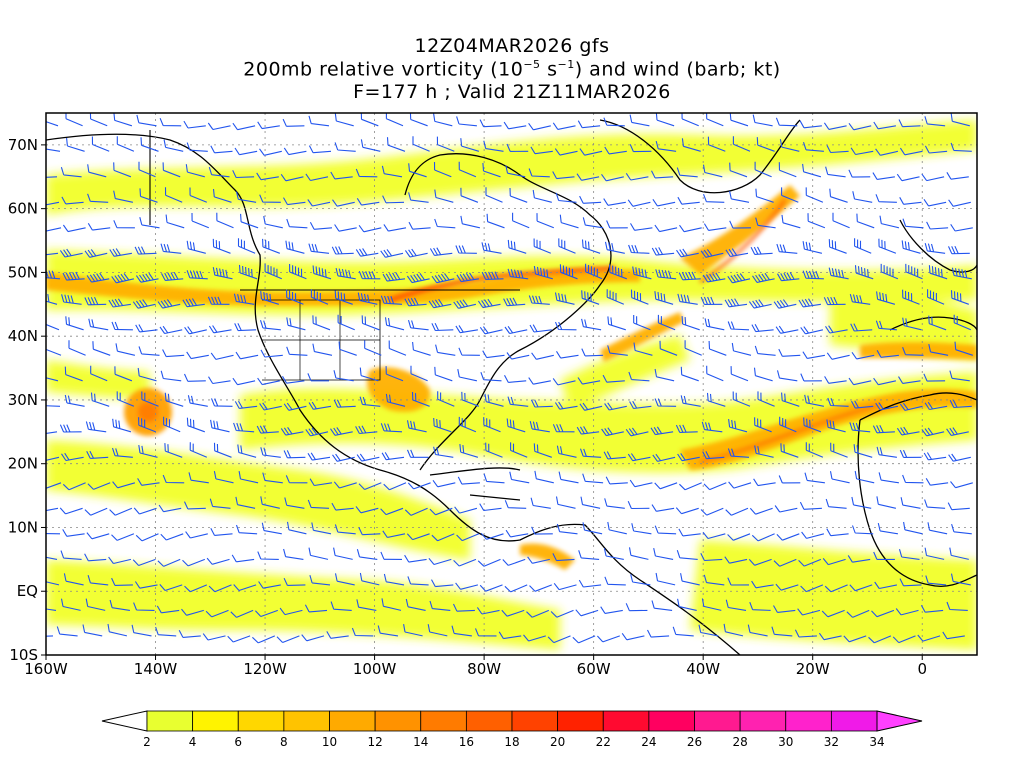  What do you see at coordinates (532, 64) in the screenshot?
I see `title-exponent-1: −5` at bounding box center [532, 64].